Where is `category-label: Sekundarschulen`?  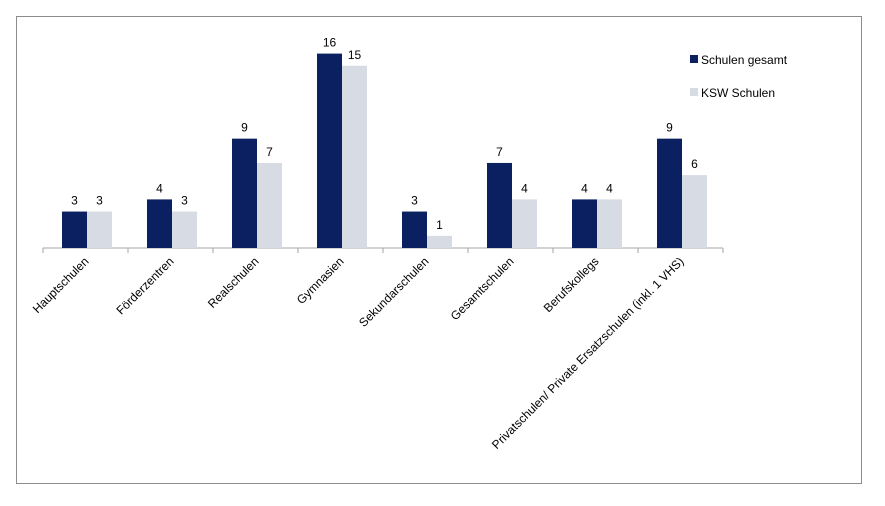 category-label: Sekundarschulen is located at coordinates (393, 291).